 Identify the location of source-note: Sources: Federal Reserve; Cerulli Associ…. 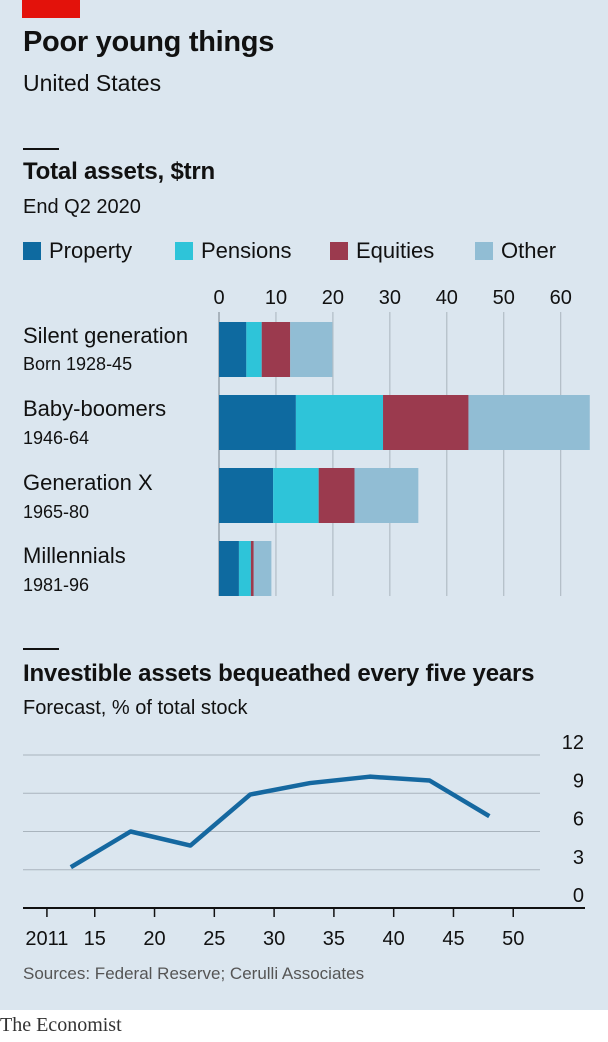
(194, 973).